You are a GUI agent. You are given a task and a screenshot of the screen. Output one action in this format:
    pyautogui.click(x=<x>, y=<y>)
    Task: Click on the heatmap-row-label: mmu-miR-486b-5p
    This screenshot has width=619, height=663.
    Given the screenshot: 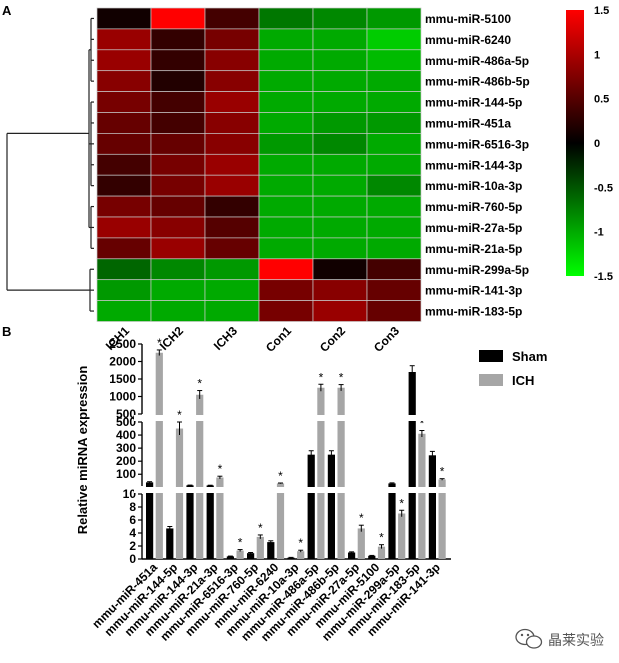 What is the action you would take?
    pyautogui.click(x=477, y=82)
    